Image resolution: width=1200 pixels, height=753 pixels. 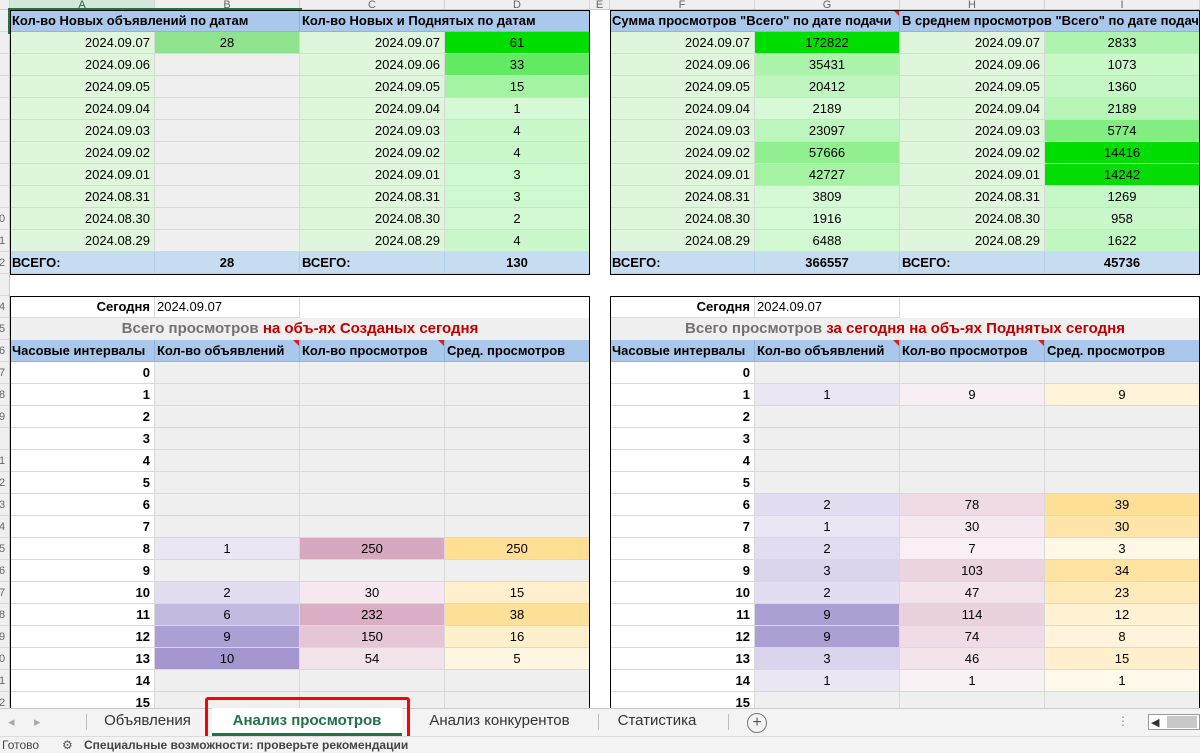 I want to click on hour-cell: 13, so click(x=82, y=659).